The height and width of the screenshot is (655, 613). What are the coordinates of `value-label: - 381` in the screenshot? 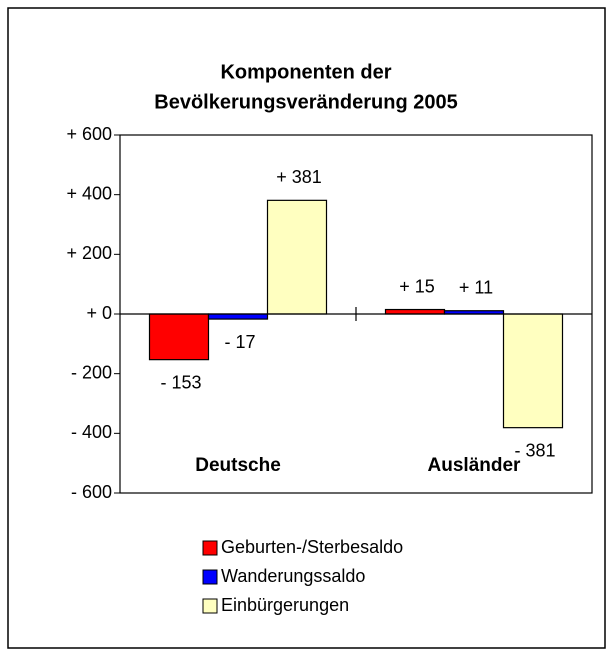 It's located at (534, 450).